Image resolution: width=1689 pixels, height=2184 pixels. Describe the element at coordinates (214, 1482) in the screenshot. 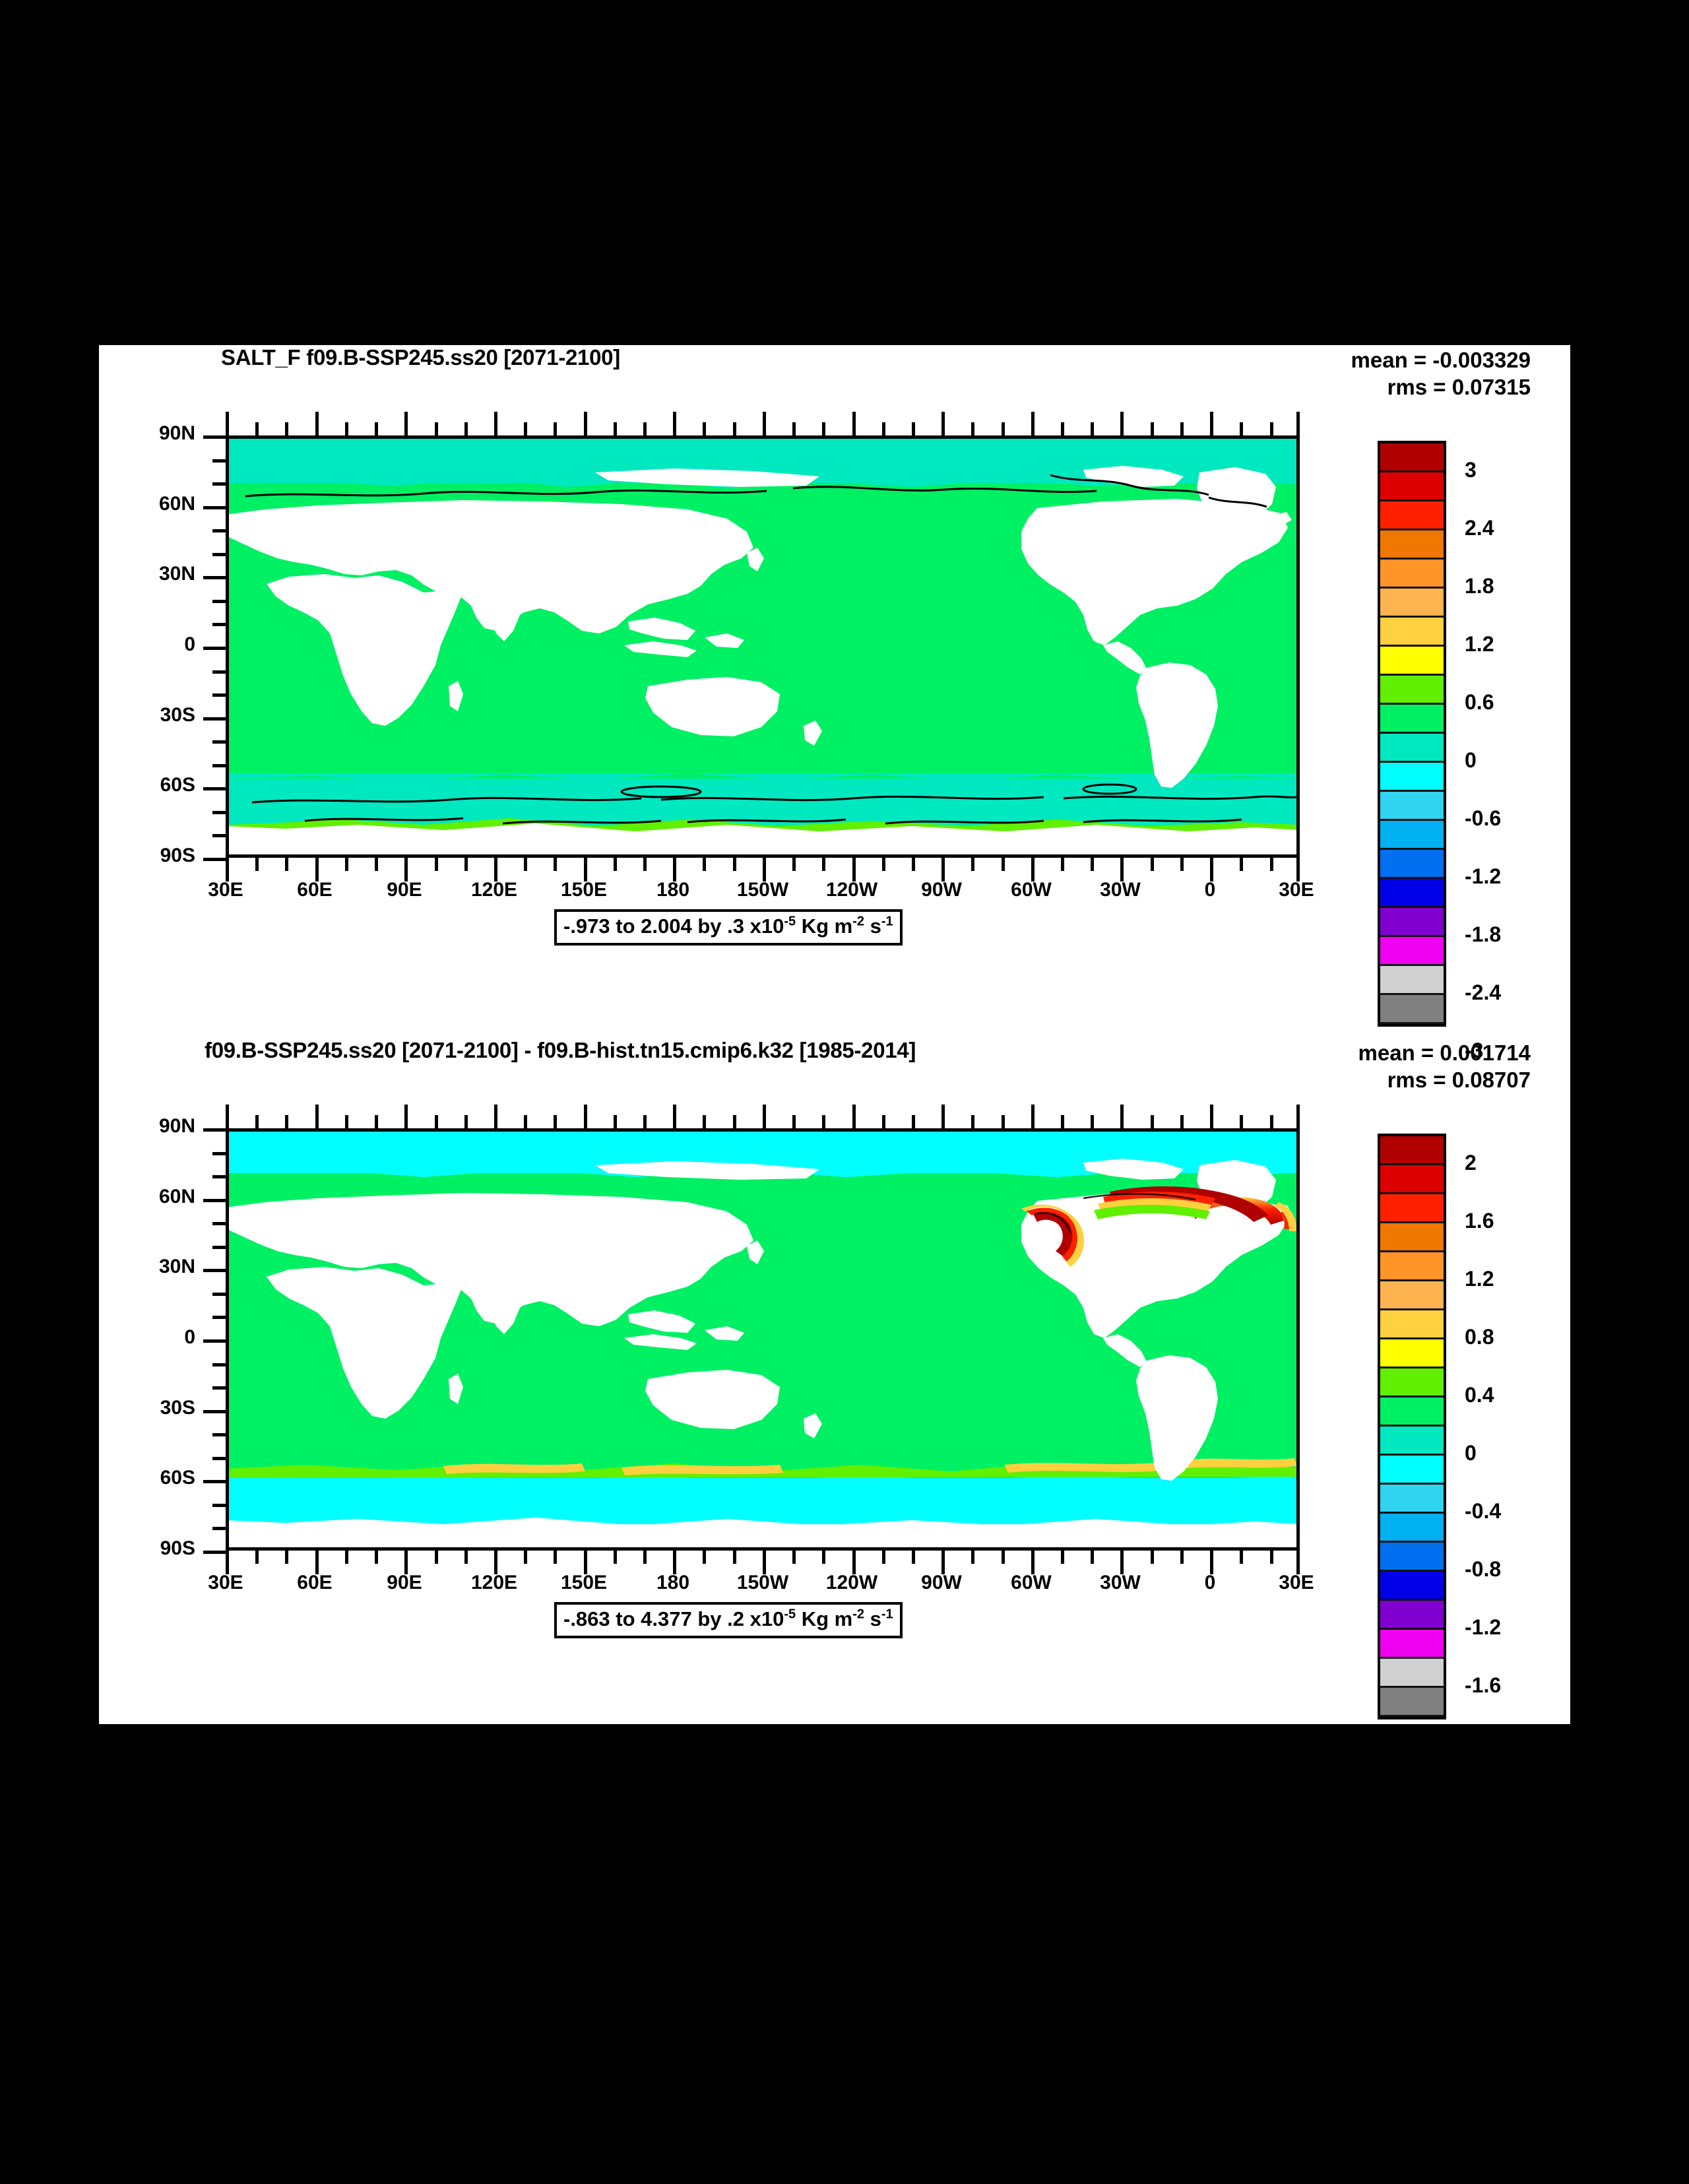

I see `map-2-ytick-60S` at that location.